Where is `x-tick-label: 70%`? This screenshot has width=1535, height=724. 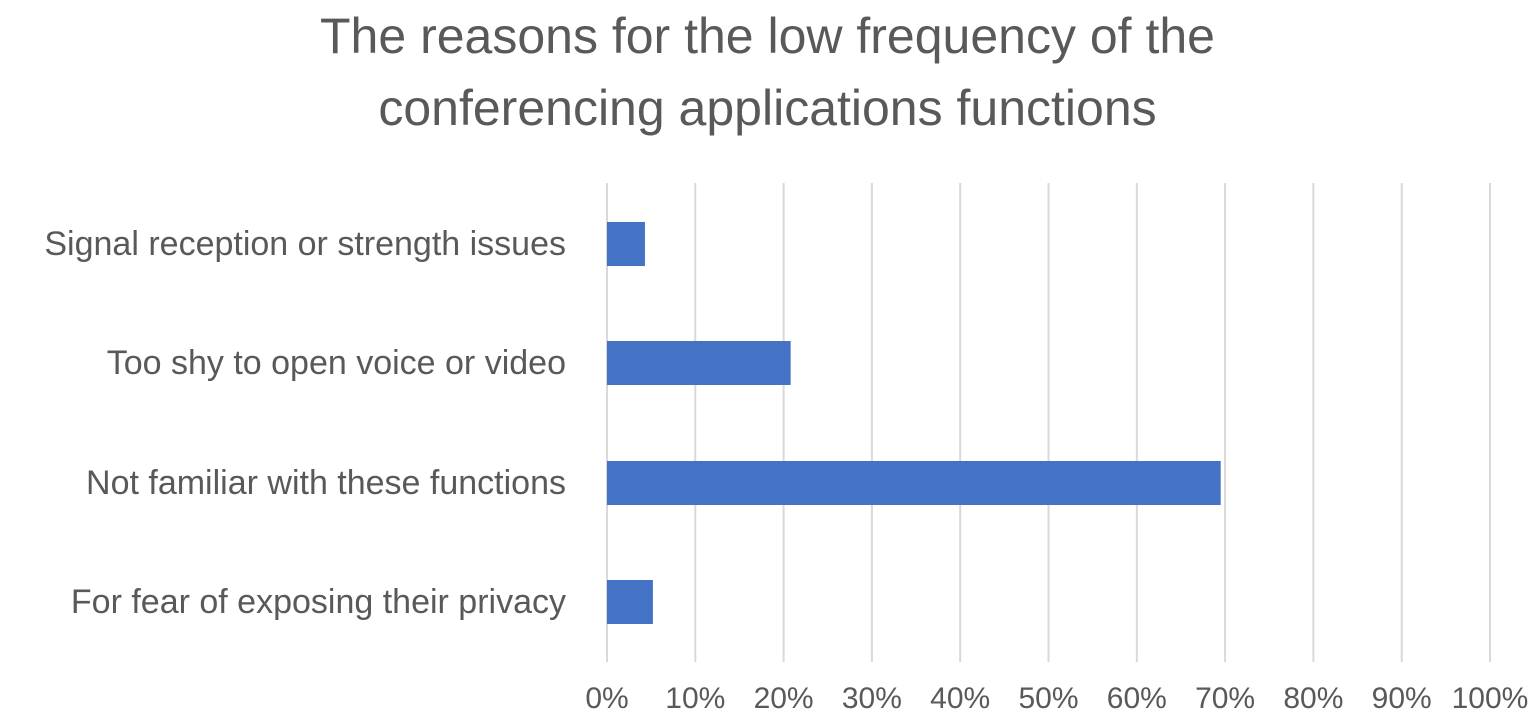 x-tick-label: 70% is located at coordinates (1225, 698).